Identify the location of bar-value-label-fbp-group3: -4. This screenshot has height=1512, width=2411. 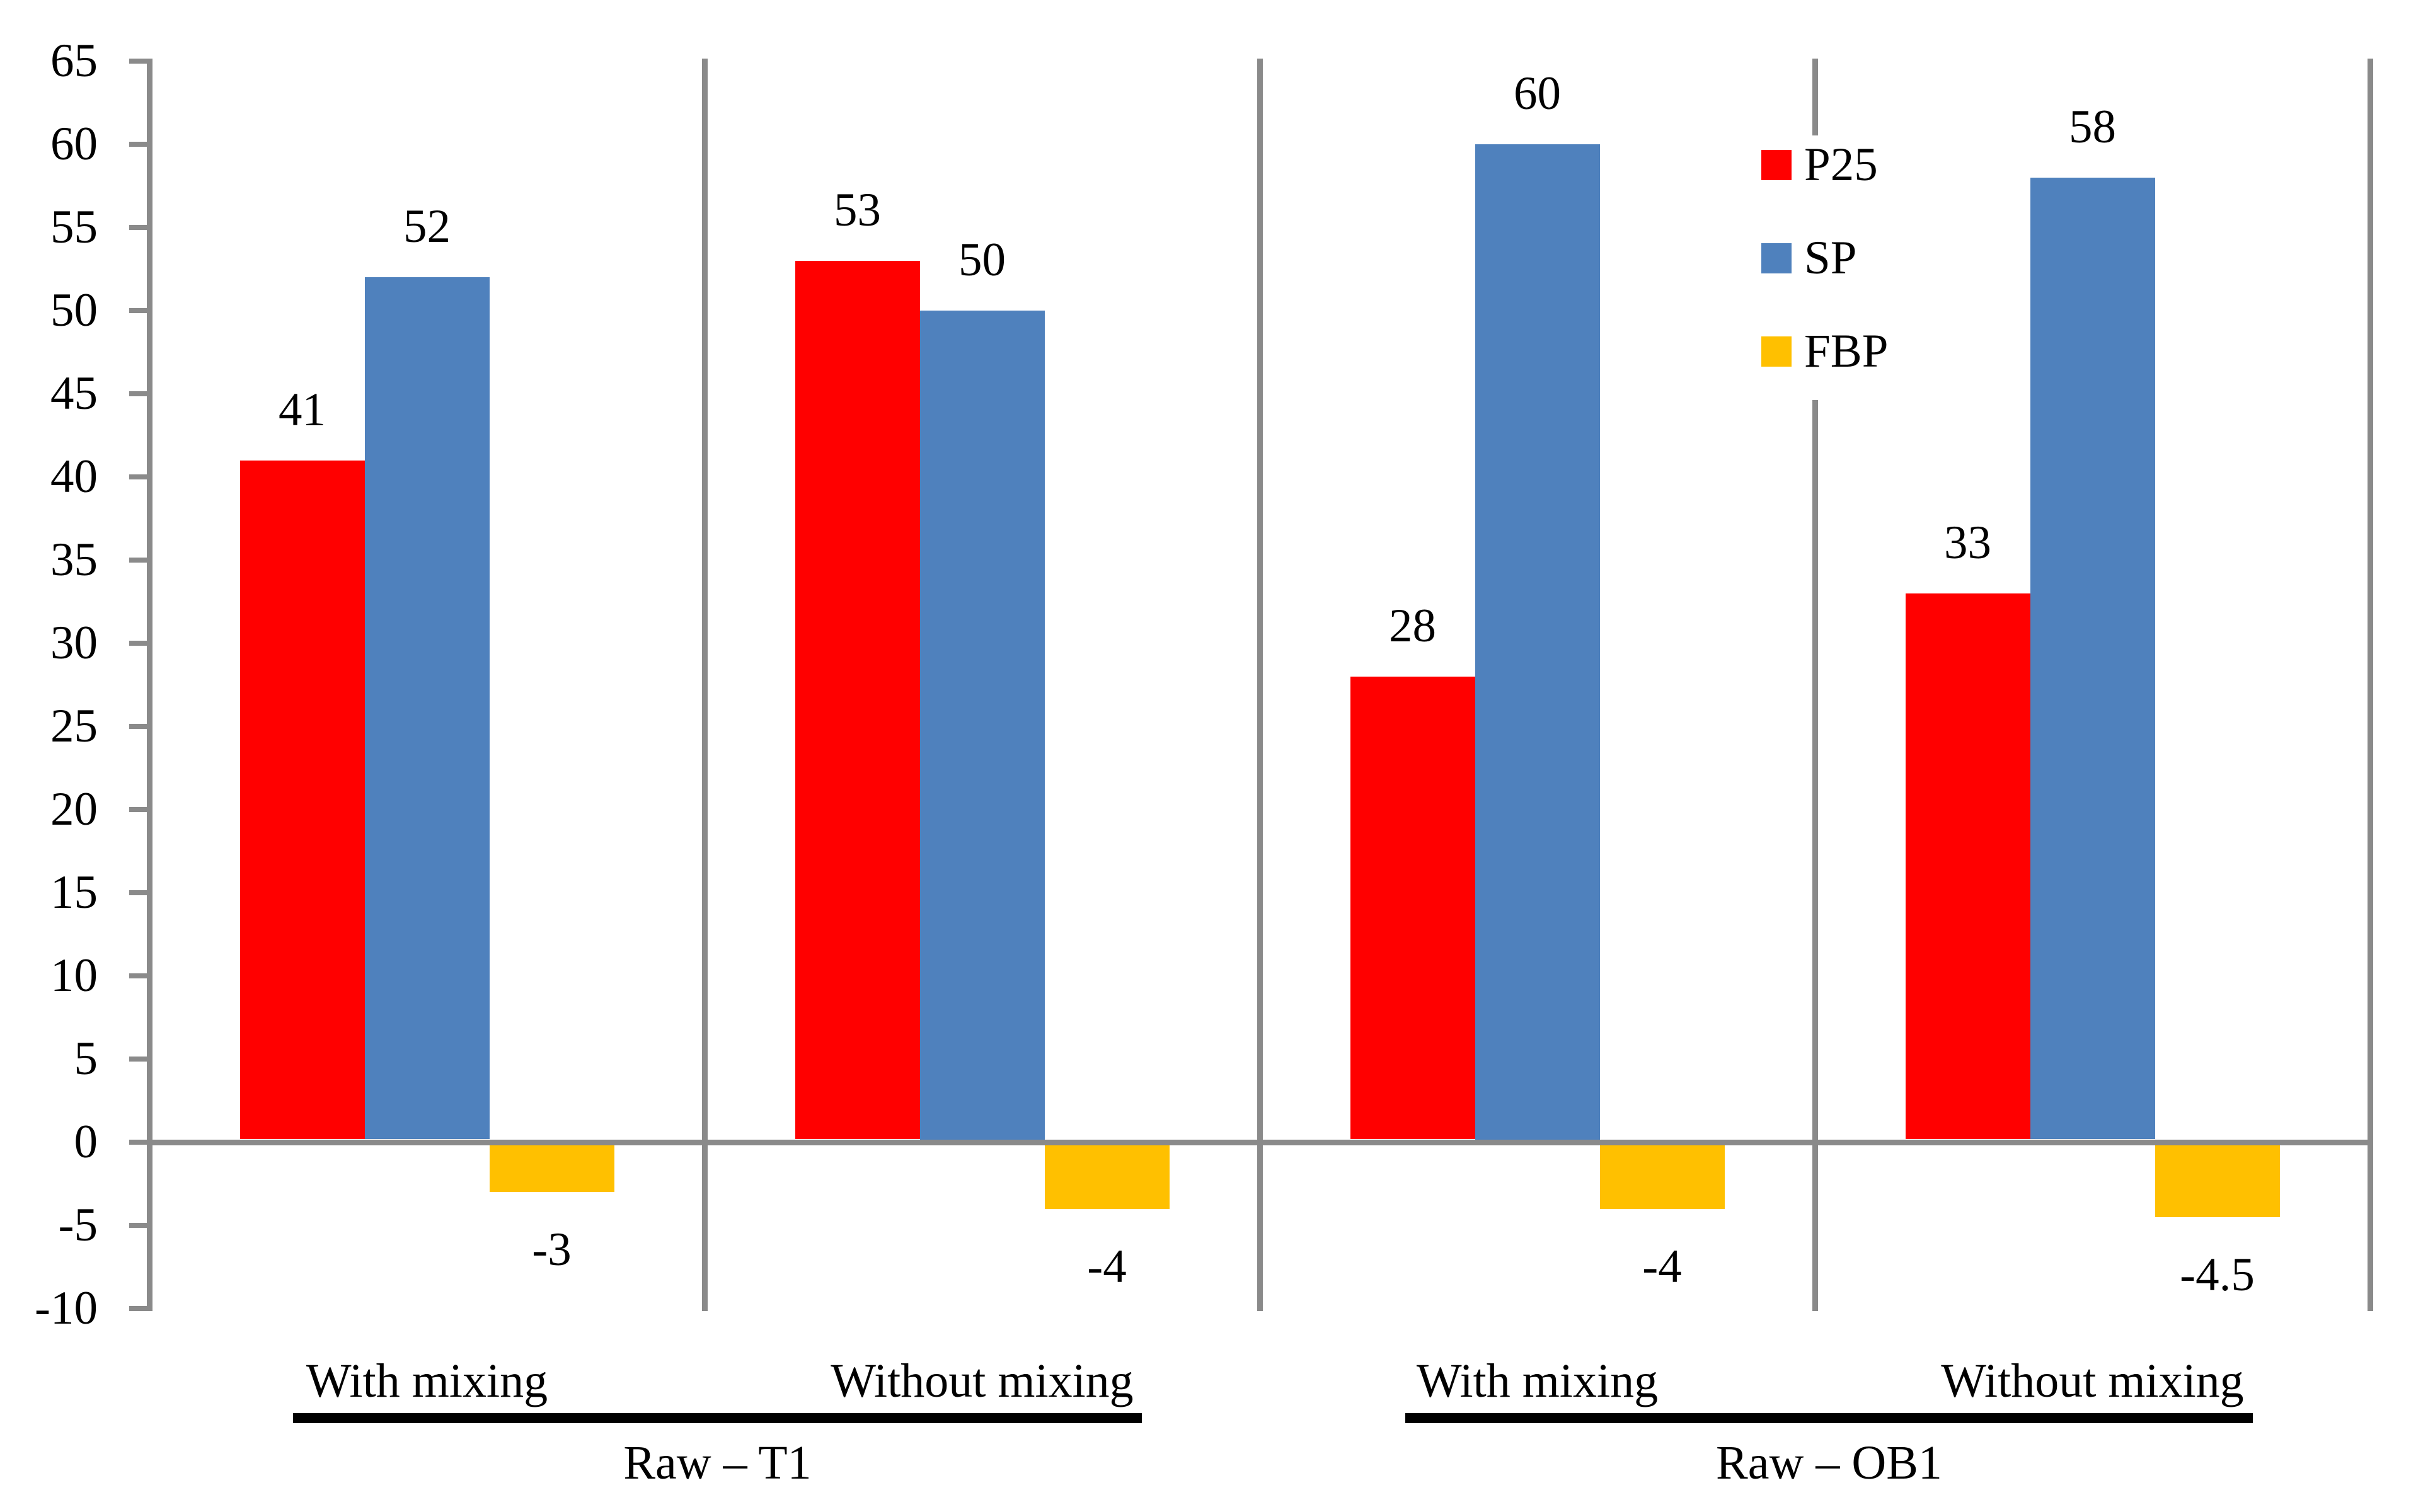
(1662, 1266).